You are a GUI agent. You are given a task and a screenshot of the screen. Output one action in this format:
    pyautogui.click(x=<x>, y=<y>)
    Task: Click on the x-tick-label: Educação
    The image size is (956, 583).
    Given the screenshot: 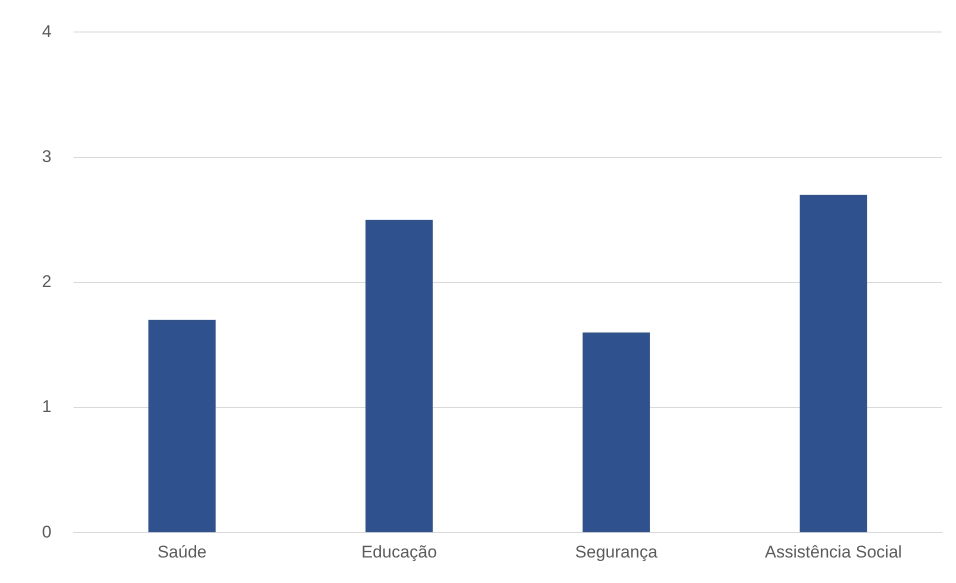 What is the action you would take?
    pyautogui.click(x=399, y=552)
    